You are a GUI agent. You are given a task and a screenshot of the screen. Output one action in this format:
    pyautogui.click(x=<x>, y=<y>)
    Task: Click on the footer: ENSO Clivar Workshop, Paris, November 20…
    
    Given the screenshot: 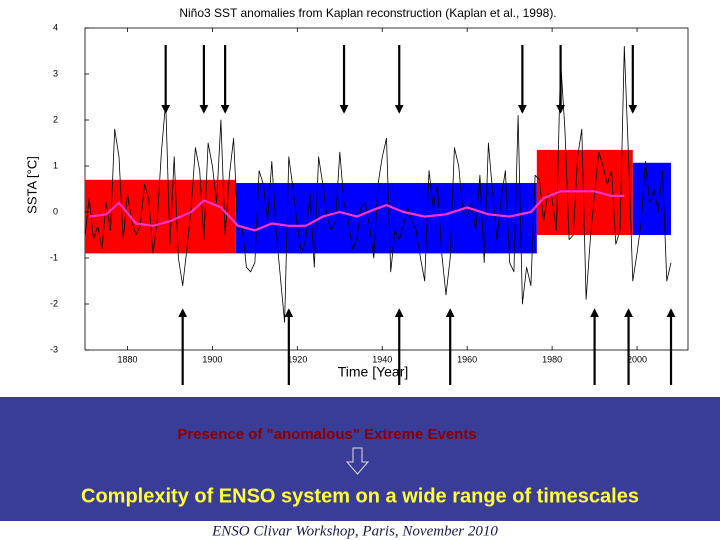 What is the action you would take?
    pyautogui.click(x=354, y=531)
    